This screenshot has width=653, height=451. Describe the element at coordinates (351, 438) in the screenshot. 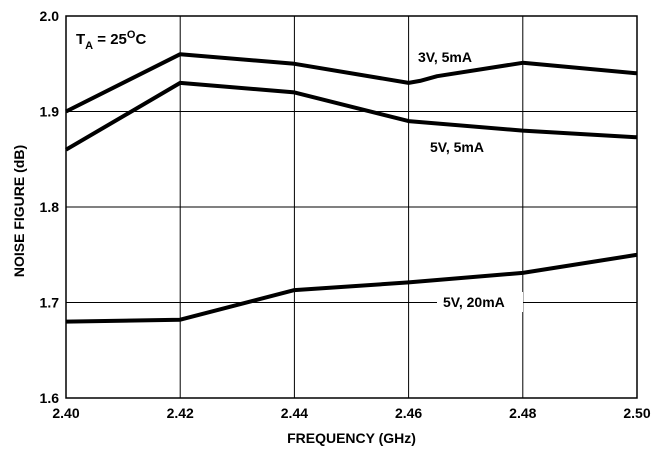

I see `x-axis-title: FREQUENCY (GHz)` at that location.